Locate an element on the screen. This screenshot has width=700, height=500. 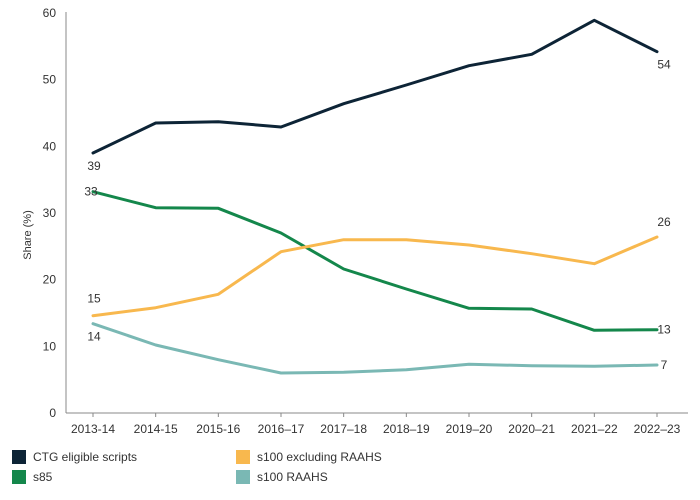
legend-label: CTG eligible scripts is located at coordinates (85, 457).